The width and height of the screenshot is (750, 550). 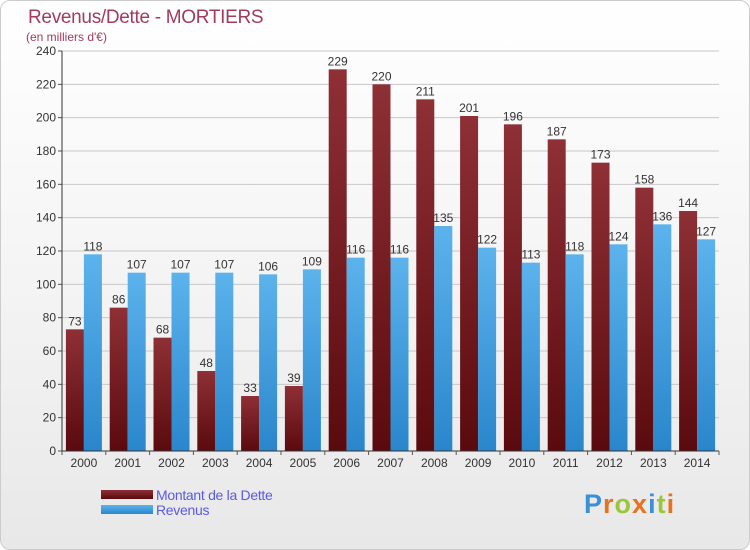 I want to click on legend-swatch-dette, so click(x=127, y=494).